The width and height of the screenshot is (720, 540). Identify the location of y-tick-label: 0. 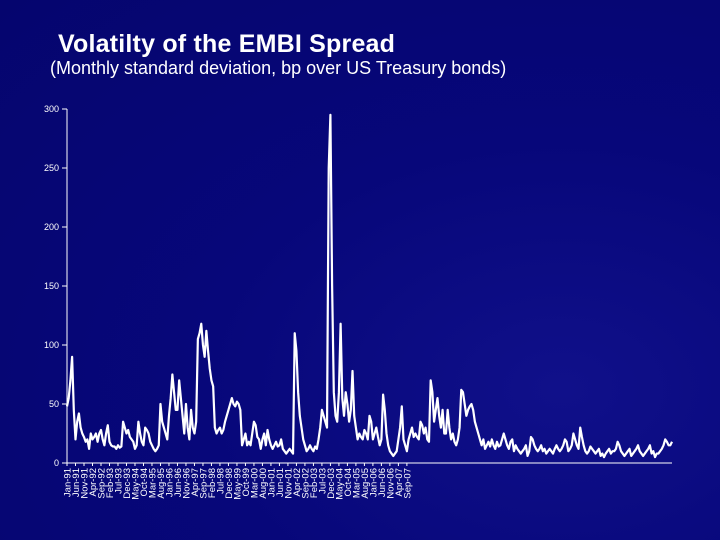
(56, 463).